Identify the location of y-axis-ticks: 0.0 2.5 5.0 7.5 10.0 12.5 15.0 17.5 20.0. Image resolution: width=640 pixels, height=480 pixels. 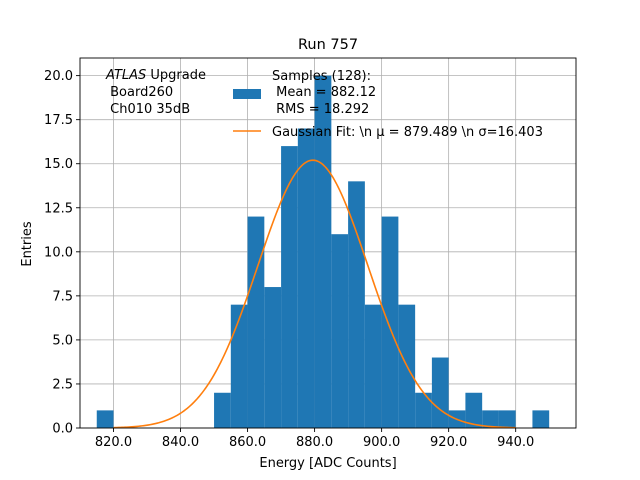
(62, 253).